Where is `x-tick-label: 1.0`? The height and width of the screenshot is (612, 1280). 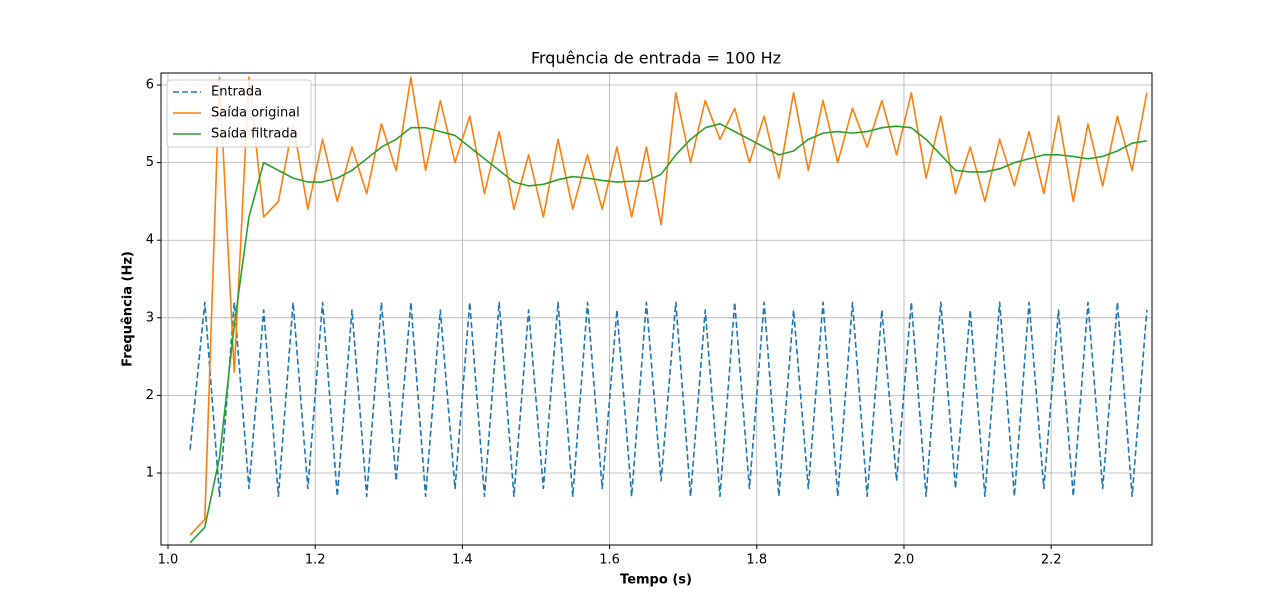 x-tick-label: 1.0 is located at coordinates (168, 560).